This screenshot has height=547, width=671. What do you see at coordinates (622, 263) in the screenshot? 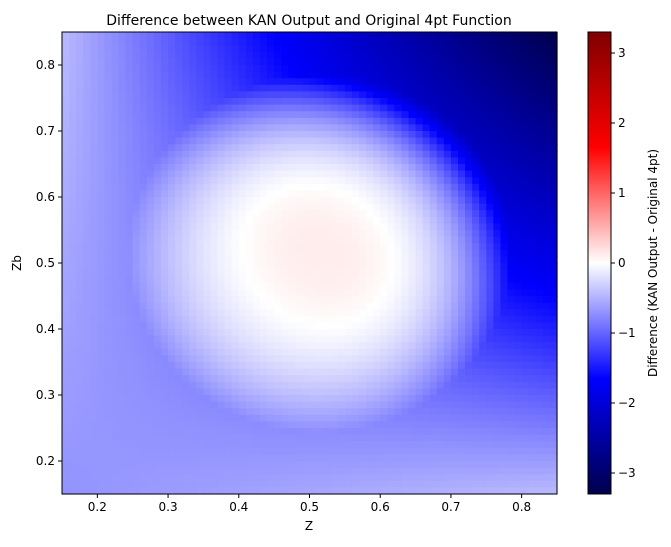
I see `colorbar-tick-label: 0` at bounding box center [622, 263].